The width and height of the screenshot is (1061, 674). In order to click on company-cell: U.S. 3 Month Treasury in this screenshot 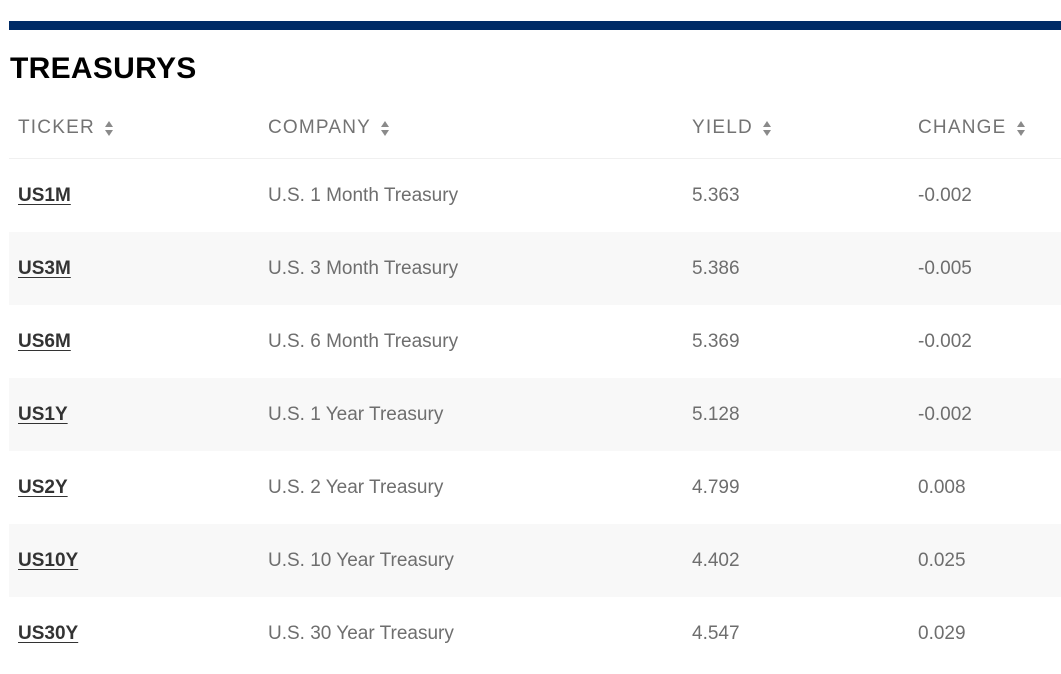, I will do `click(363, 268)`.